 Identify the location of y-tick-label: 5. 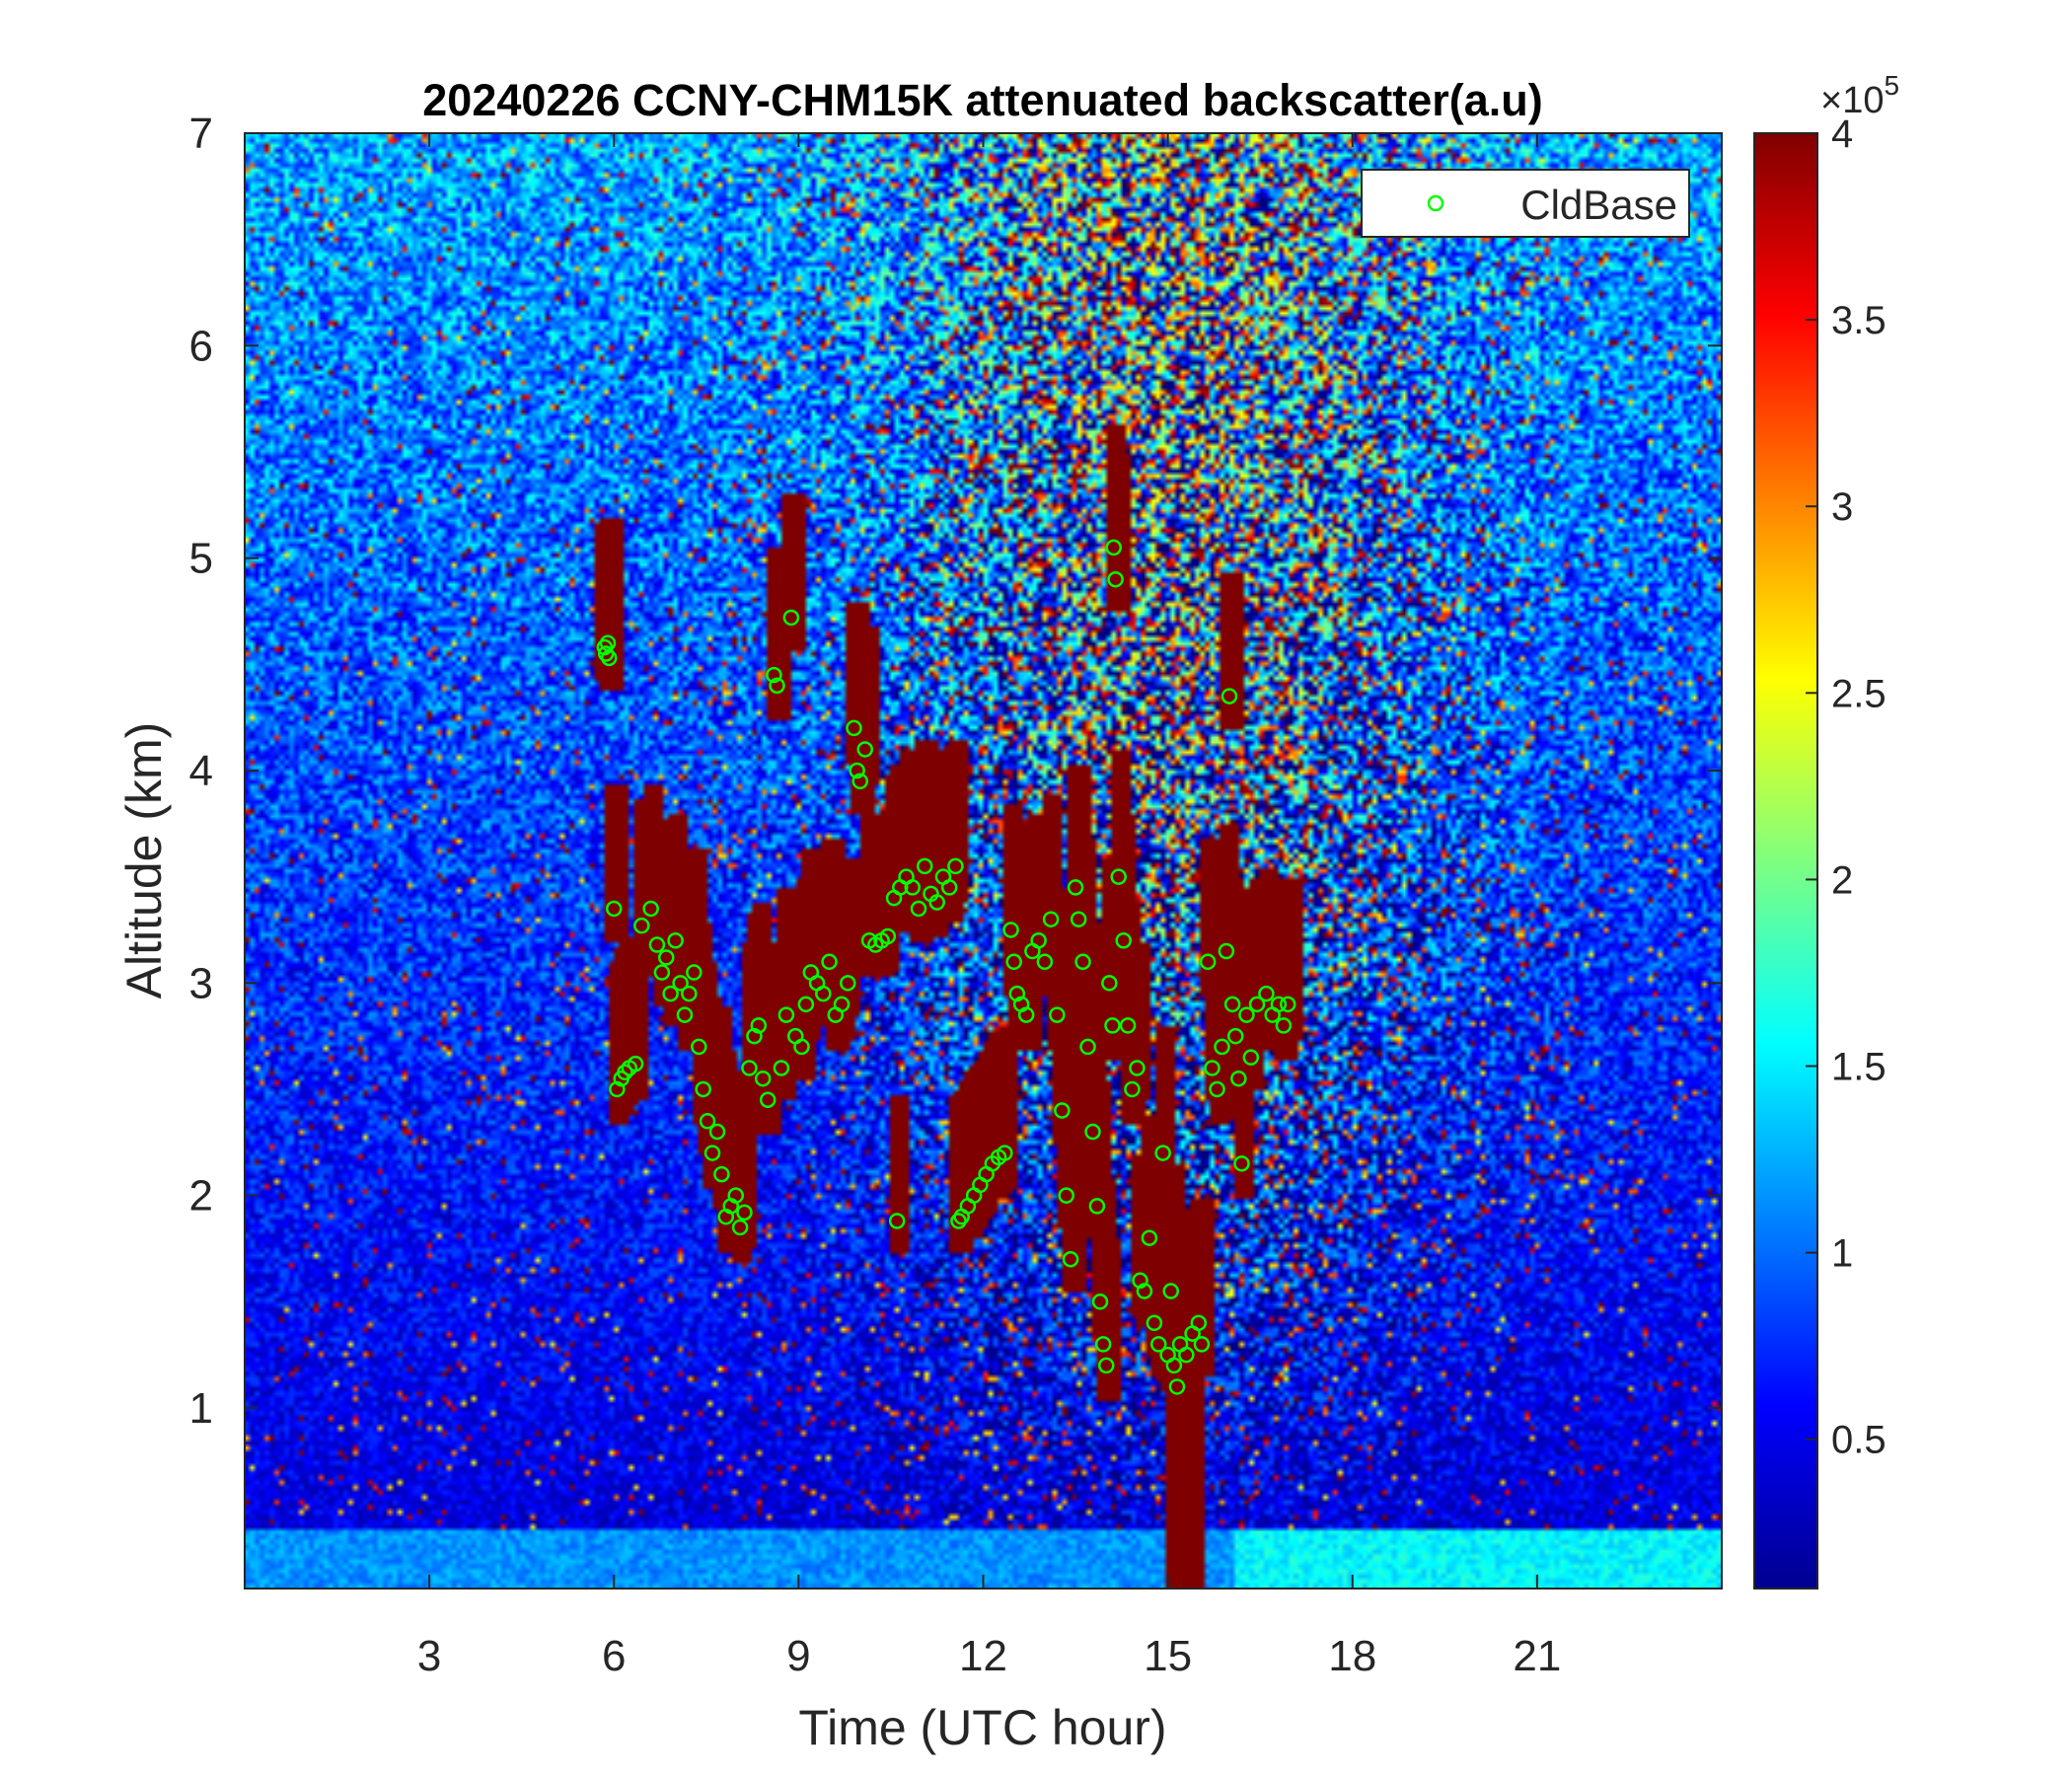
(201, 559).